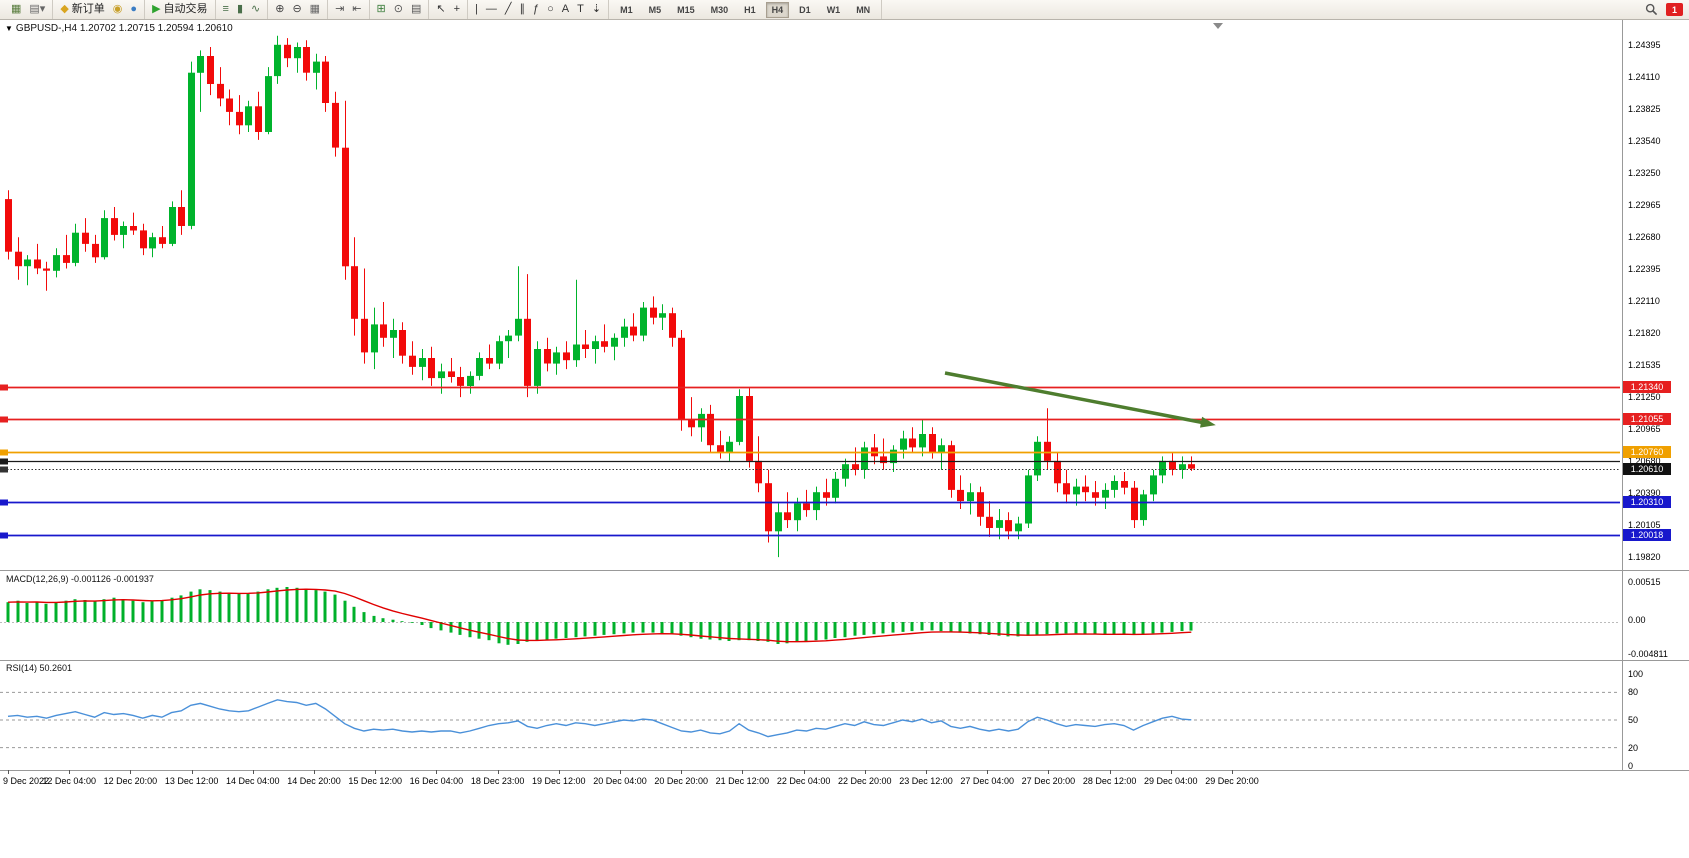 This screenshot has height=858, width=1689. Describe the element at coordinates (805, 9) in the screenshot. I see `timeframe-button-D1: D1` at that location.